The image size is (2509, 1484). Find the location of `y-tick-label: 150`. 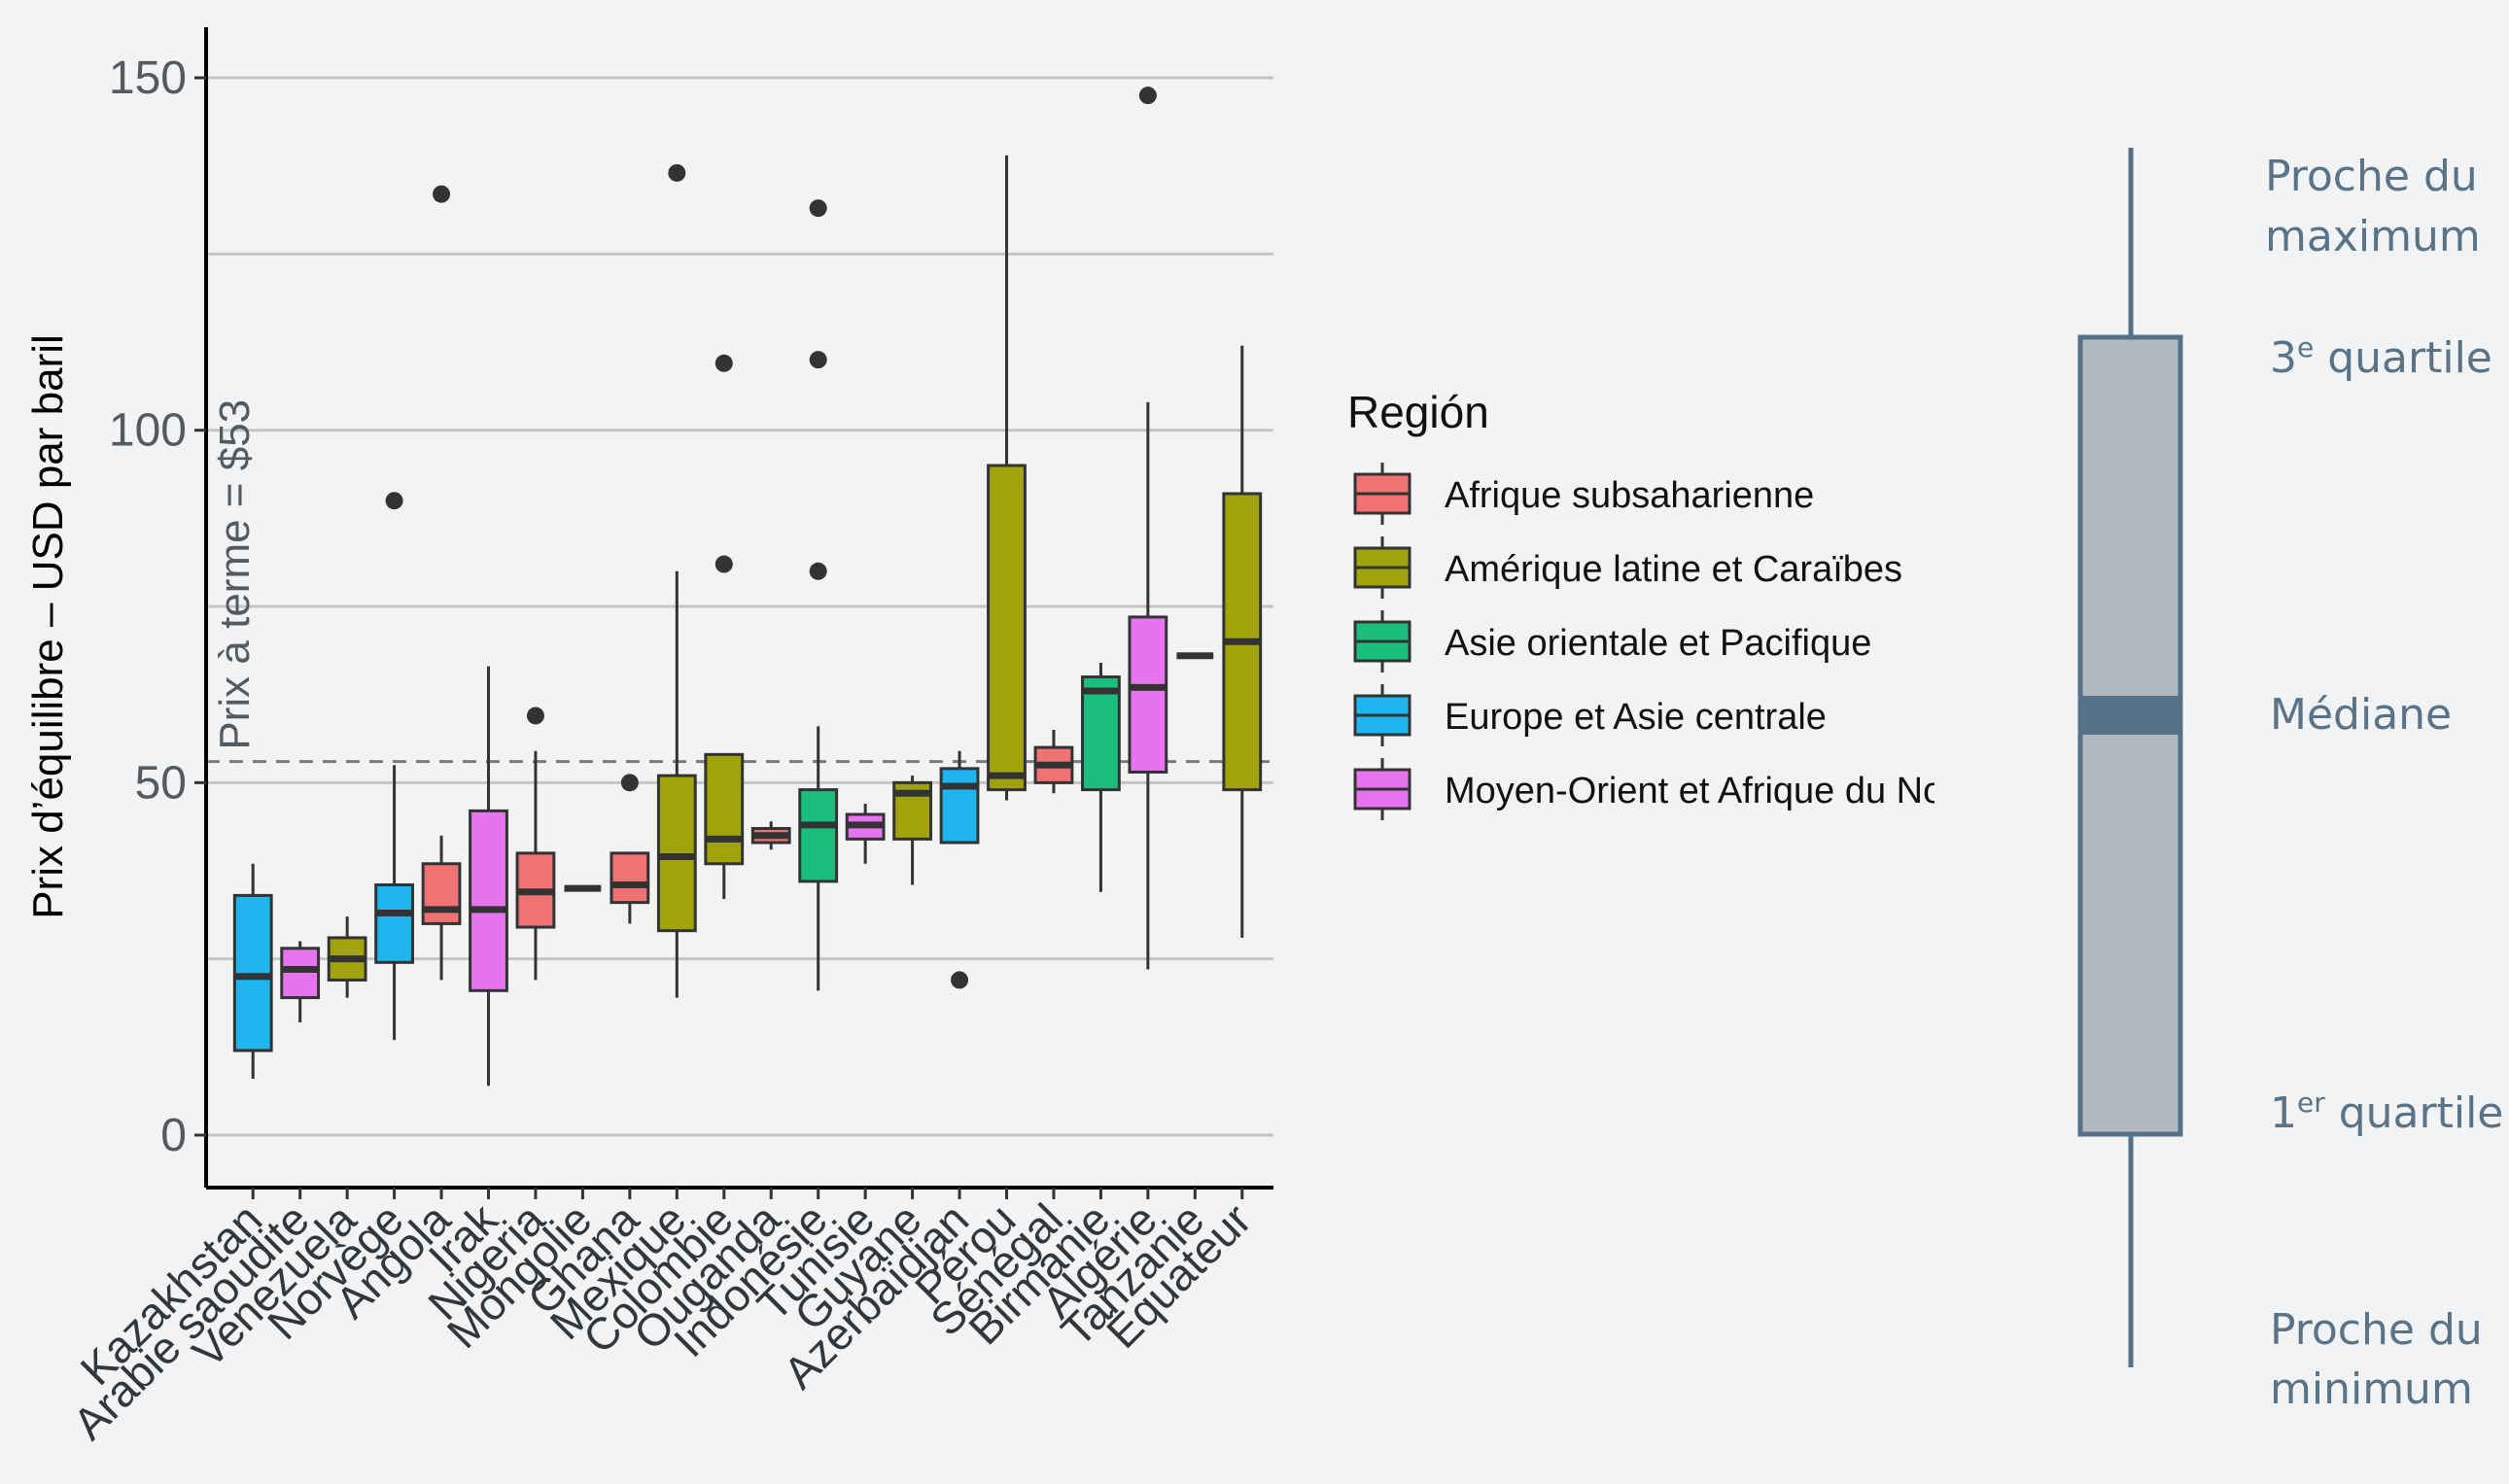

y-tick-label: 150 is located at coordinates (148, 78).